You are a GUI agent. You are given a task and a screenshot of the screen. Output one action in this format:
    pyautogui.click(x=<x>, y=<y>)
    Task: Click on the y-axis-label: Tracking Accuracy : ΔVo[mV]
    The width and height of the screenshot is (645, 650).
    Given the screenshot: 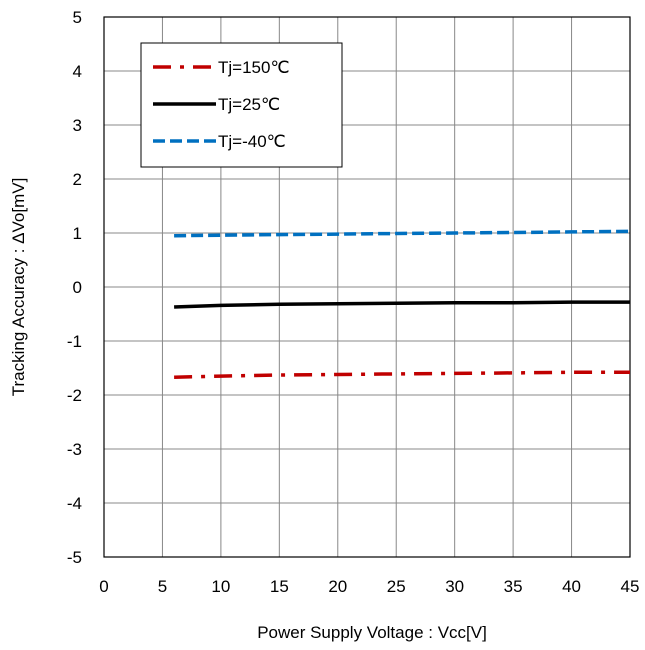 What is the action you would take?
    pyautogui.click(x=18, y=287)
    